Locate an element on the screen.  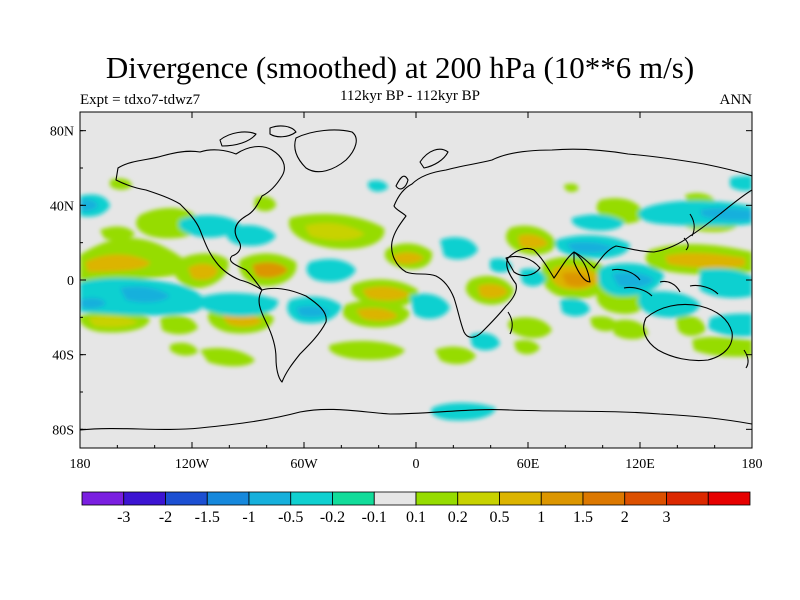
lat-tick-label: 80S is located at coordinates (63, 430).